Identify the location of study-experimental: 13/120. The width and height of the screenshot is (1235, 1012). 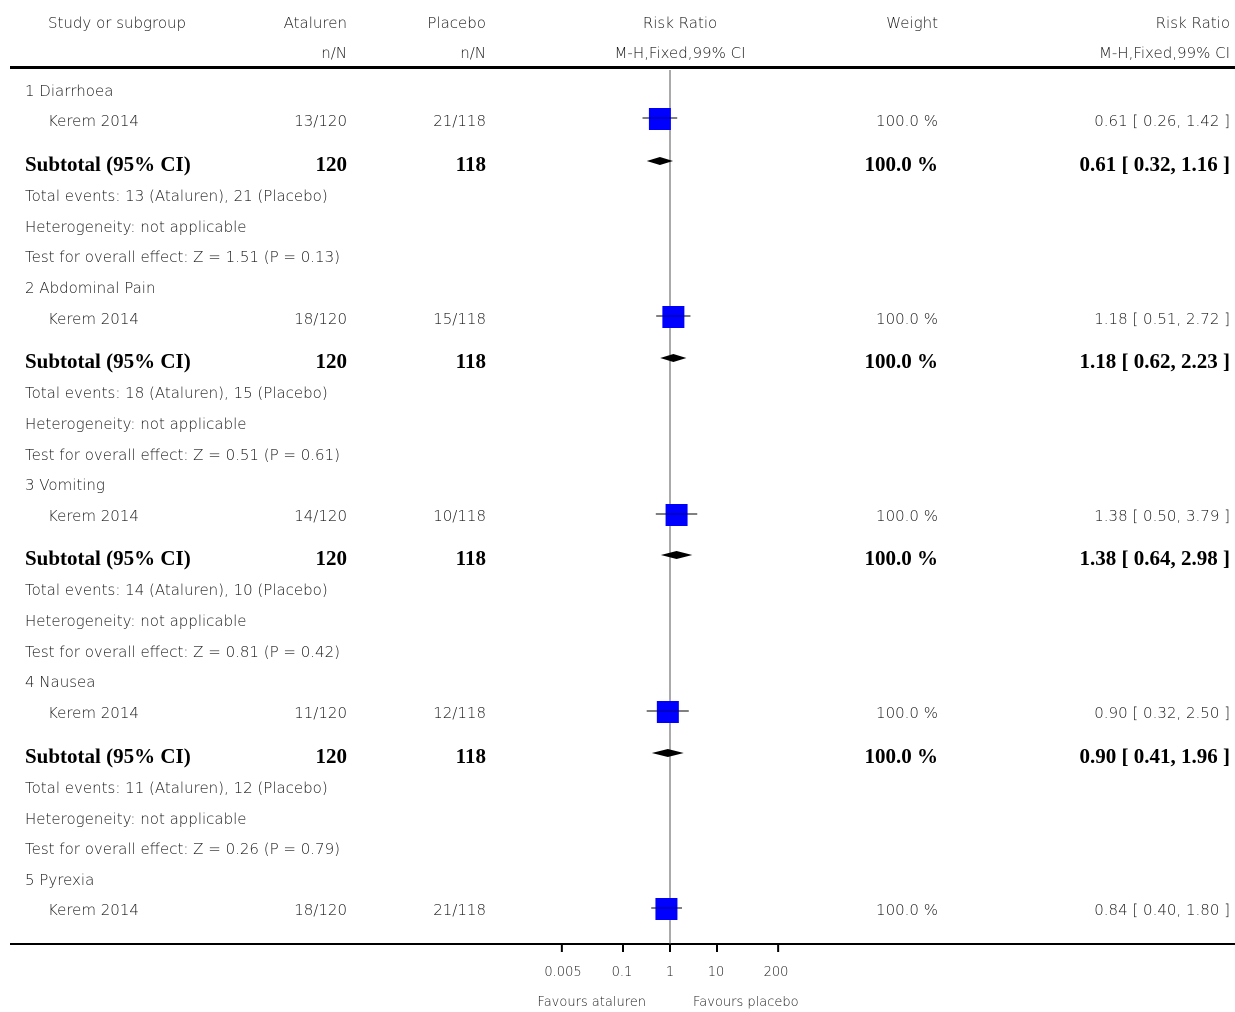
(320, 121).